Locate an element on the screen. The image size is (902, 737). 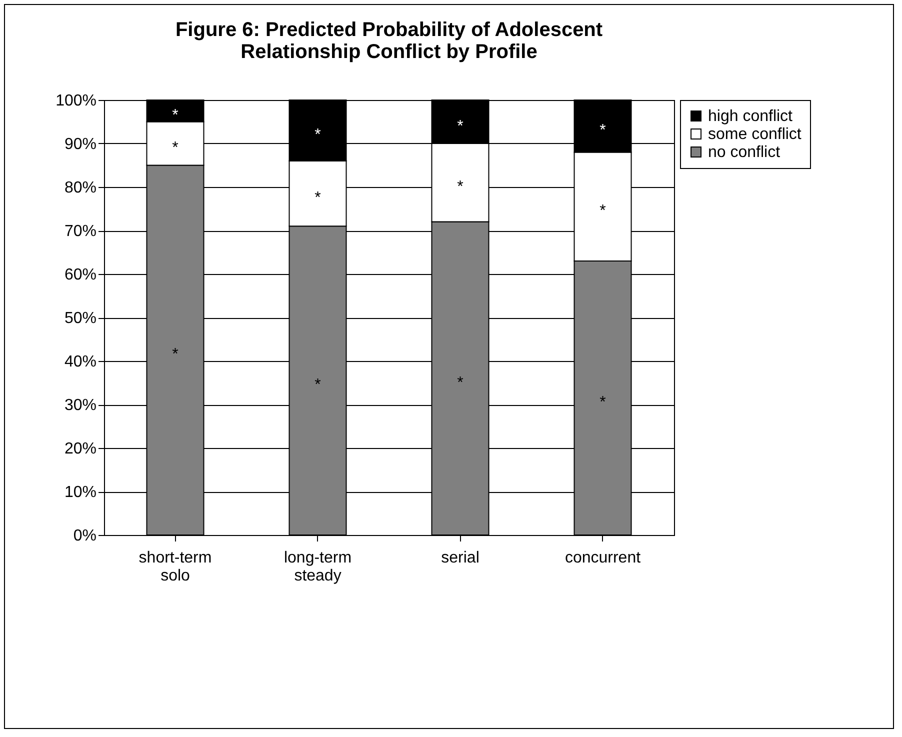
x-tick-label: long-term steady is located at coordinates (318, 567).